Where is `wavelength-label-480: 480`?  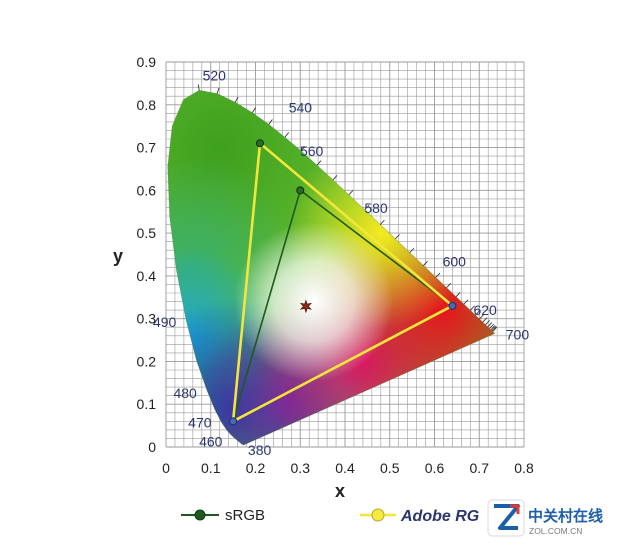
wavelength-label-480: 480 is located at coordinates (185, 393).